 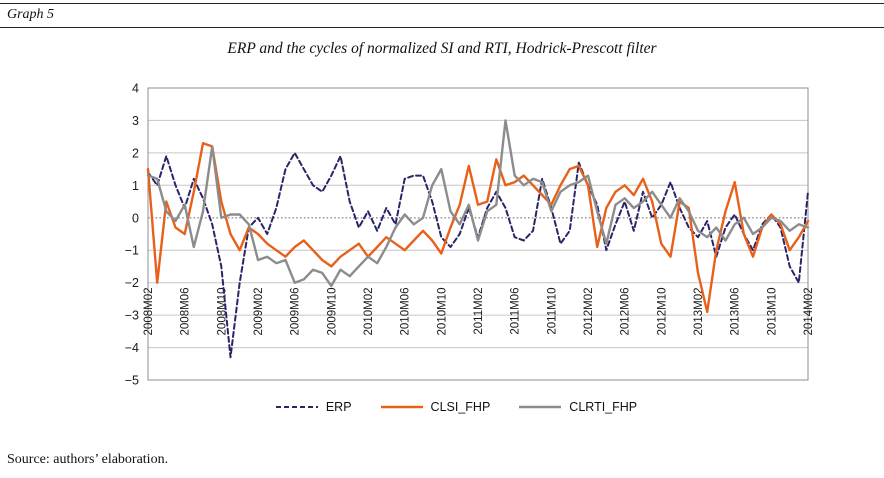 I want to click on legend-item-clsi-fhp: CLSI_FHP, so click(x=435, y=407).